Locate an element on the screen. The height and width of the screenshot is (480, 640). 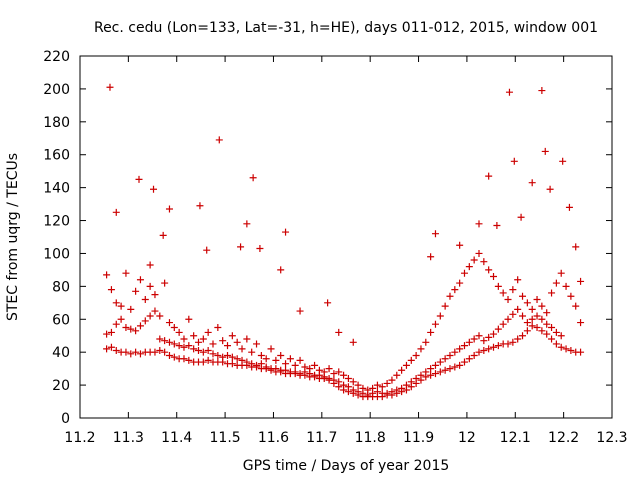
x-tick-label: 11.8 is located at coordinates (370, 438).